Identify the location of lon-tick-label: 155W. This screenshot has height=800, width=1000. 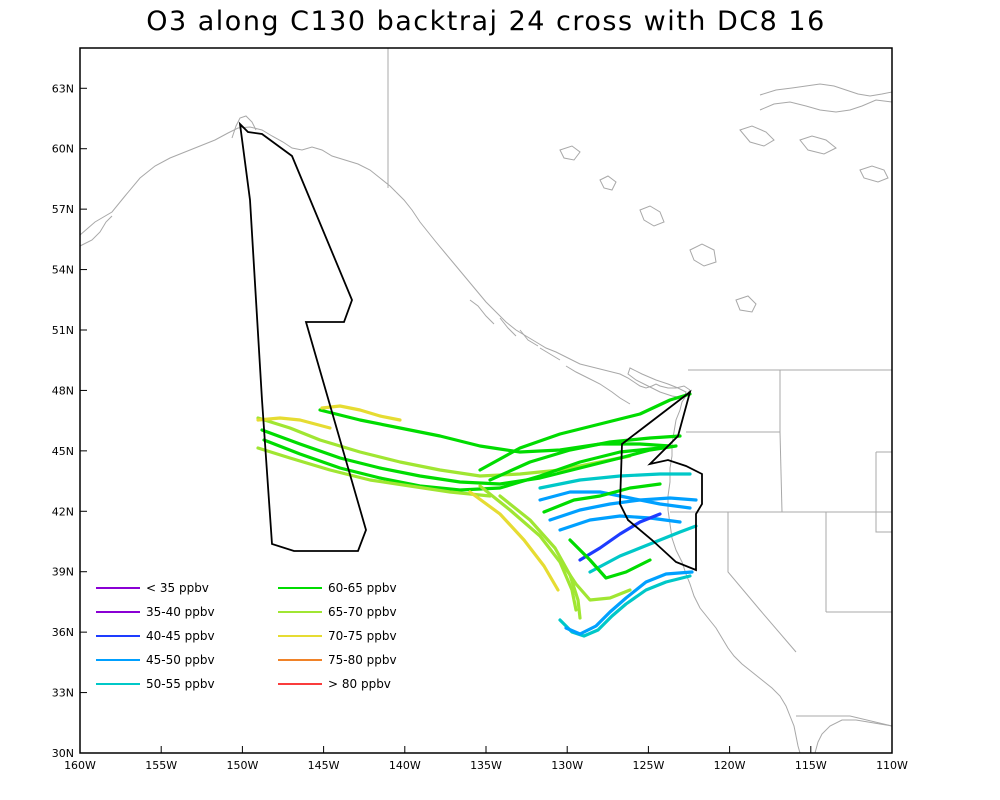
(161, 765).